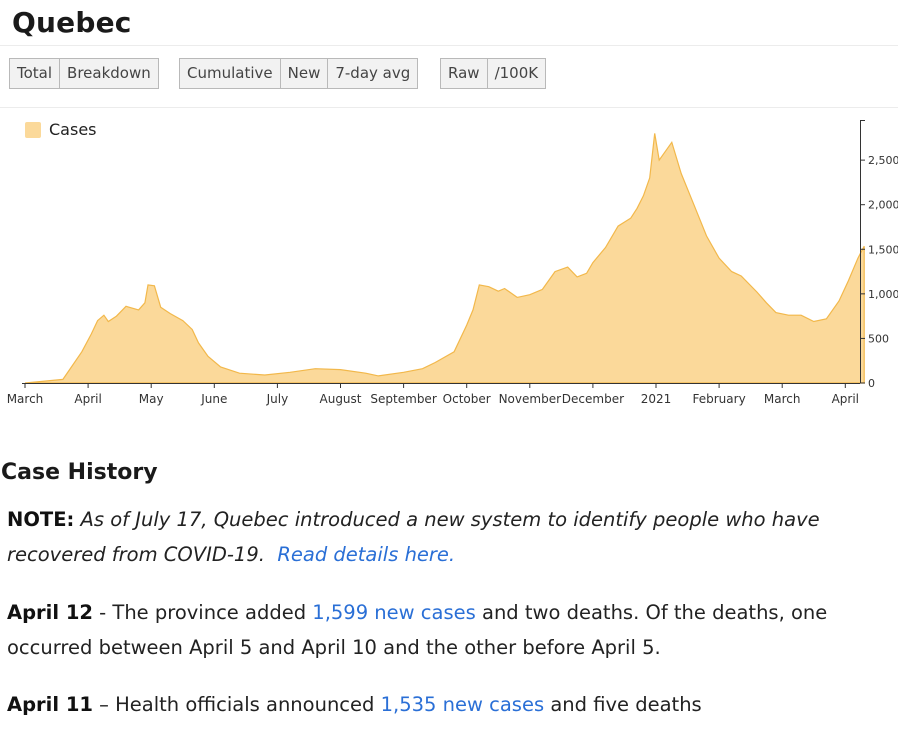 Image resolution: width=898 pixels, height=733 pixels. I want to click on entry-text: – Health officials announced, so click(236, 704).